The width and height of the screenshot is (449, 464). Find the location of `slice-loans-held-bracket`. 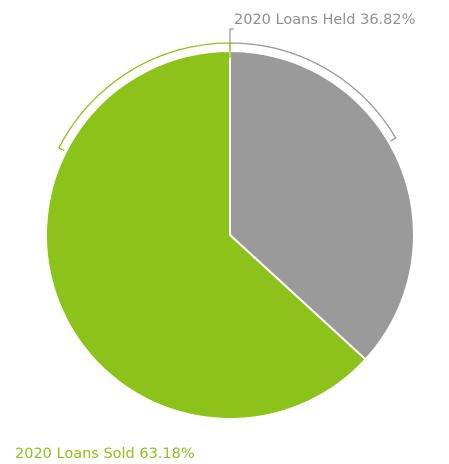

slice-loans-held-bracket is located at coordinates (313, 92).